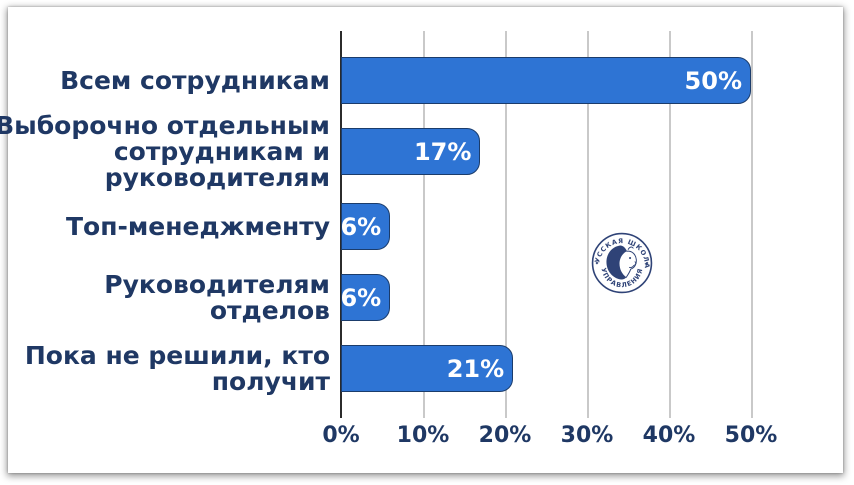 The width and height of the screenshot is (854, 485). Describe the element at coordinates (669, 435) in the screenshot. I see `x-tick-label: 40%` at that location.